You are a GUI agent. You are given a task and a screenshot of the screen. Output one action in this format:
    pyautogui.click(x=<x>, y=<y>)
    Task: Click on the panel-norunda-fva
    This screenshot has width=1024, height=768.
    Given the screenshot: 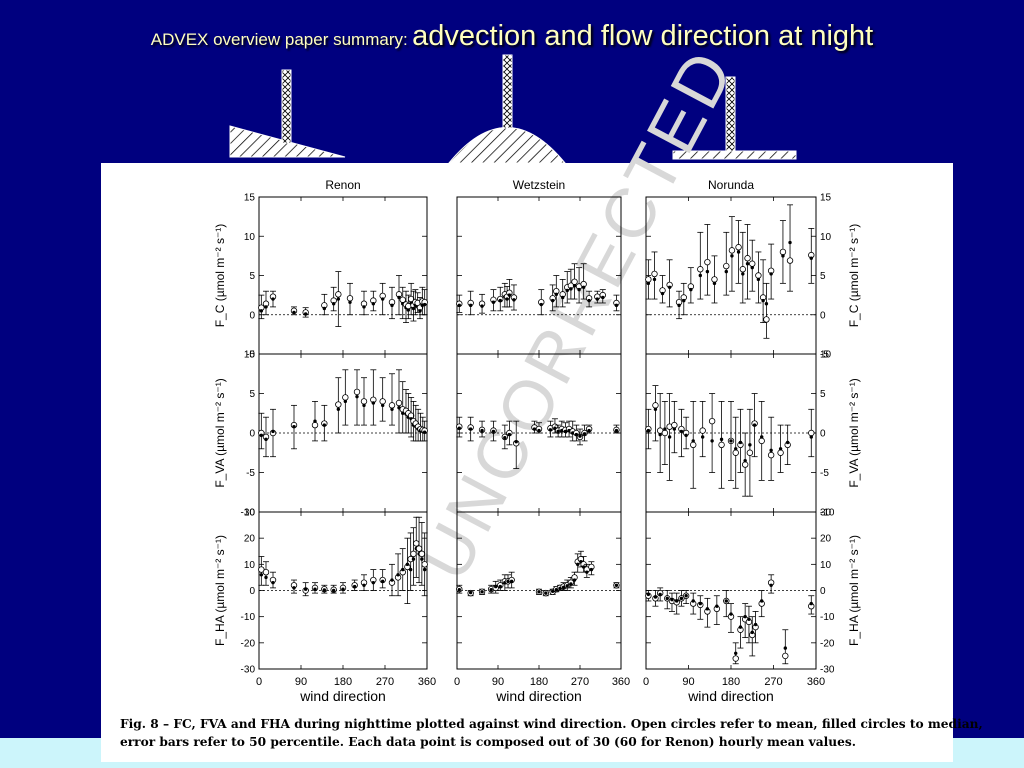 What is the action you would take?
    pyautogui.click(x=731, y=433)
    